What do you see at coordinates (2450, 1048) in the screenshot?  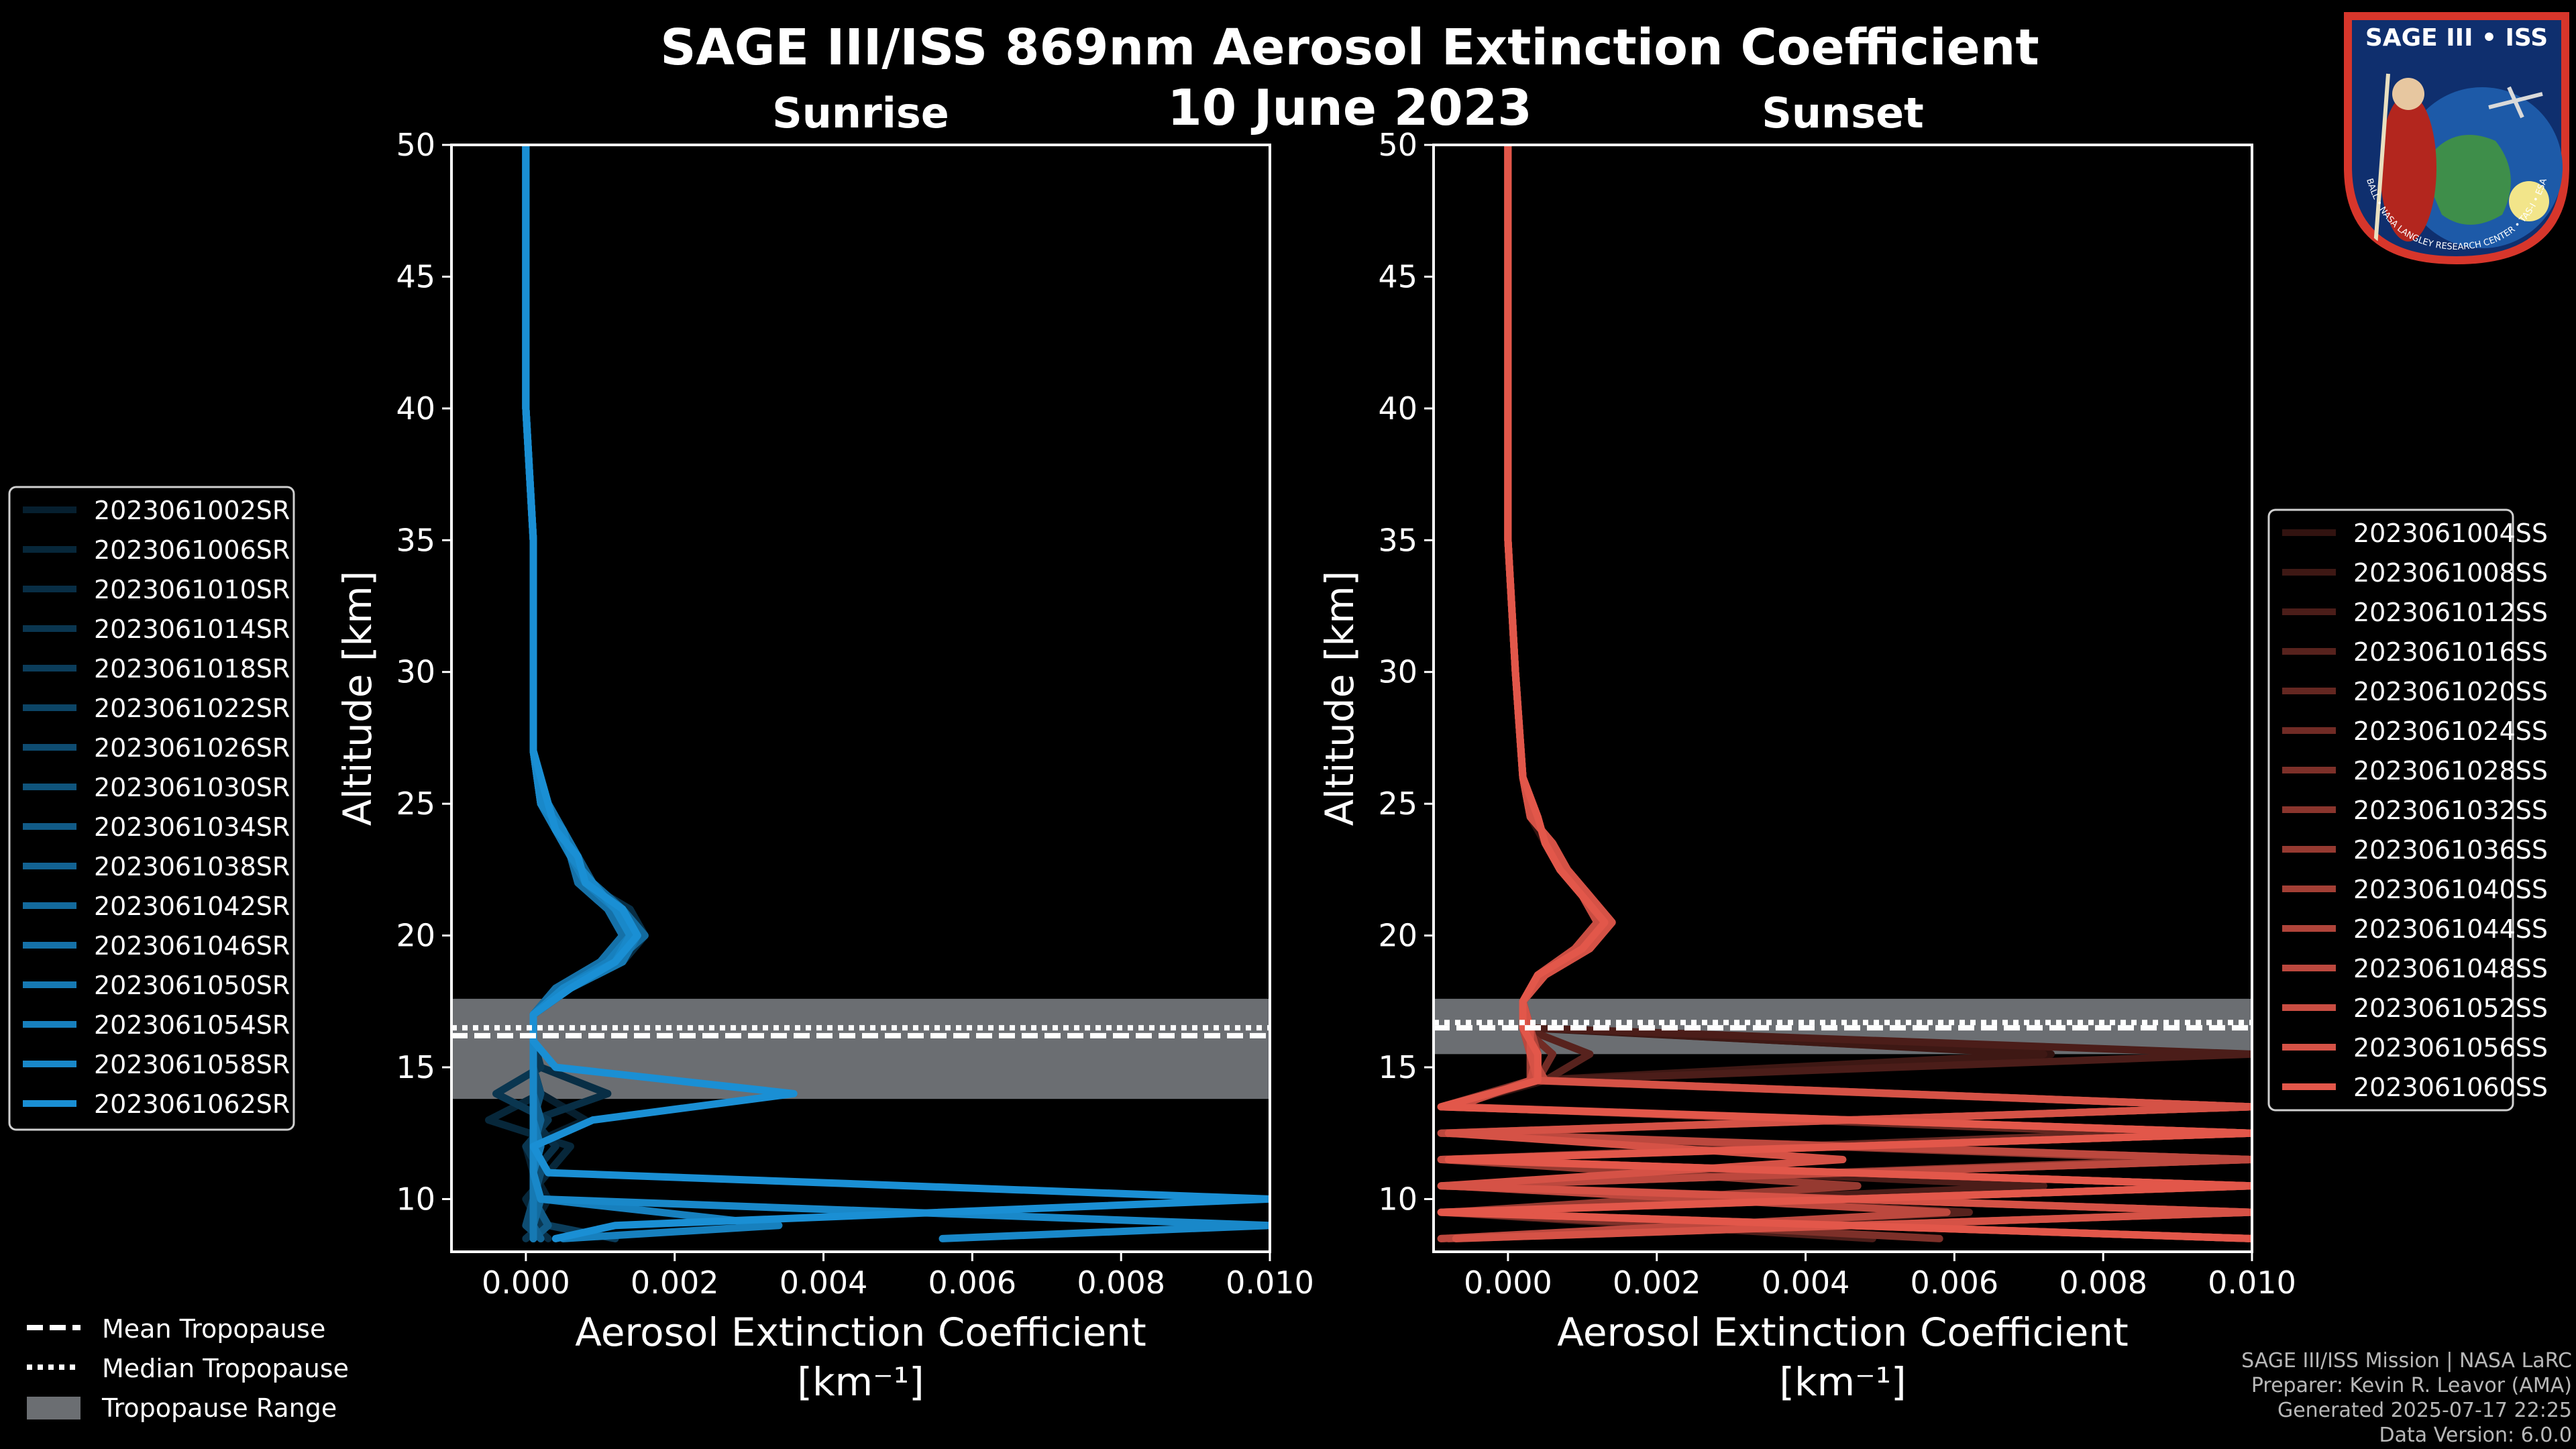 I see `legend-entry: 2023061056SS` at bounding box center [2450, 1048].